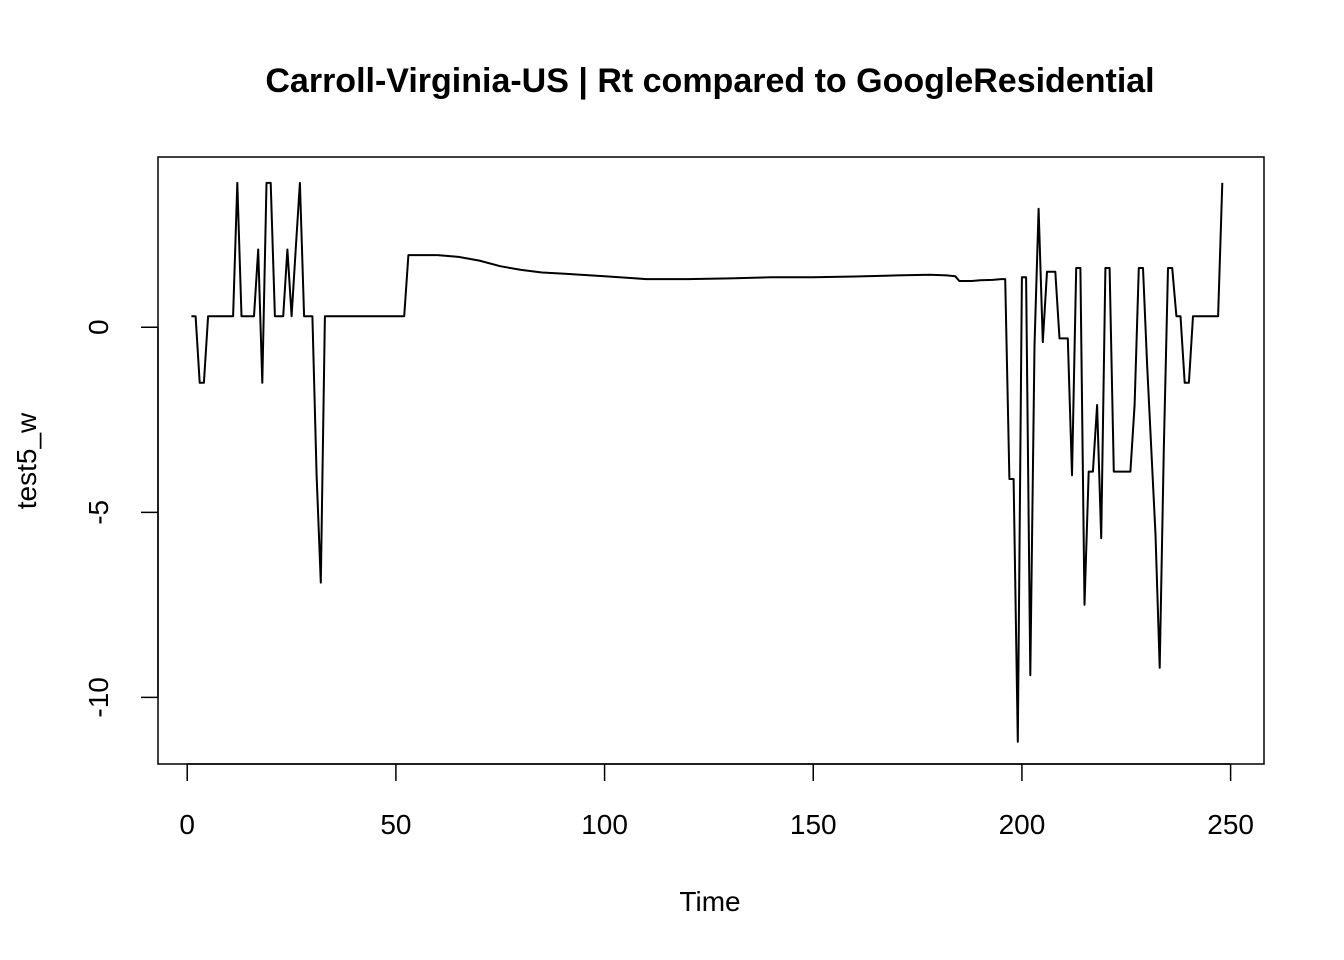  Describe the element at coordinates (187, 824) in the screenshot. I see `x-tick-label: 0` at that location.